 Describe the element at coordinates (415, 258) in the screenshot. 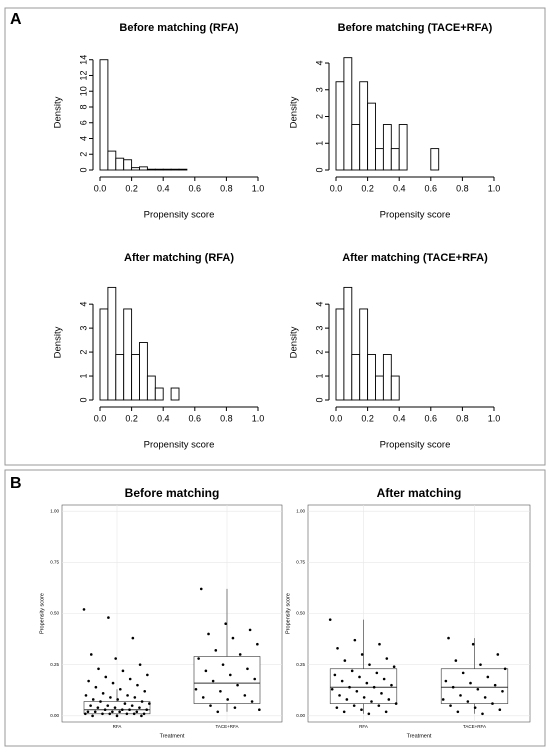

I see `chart-title: After matching (TACE+RFA)` at that location.